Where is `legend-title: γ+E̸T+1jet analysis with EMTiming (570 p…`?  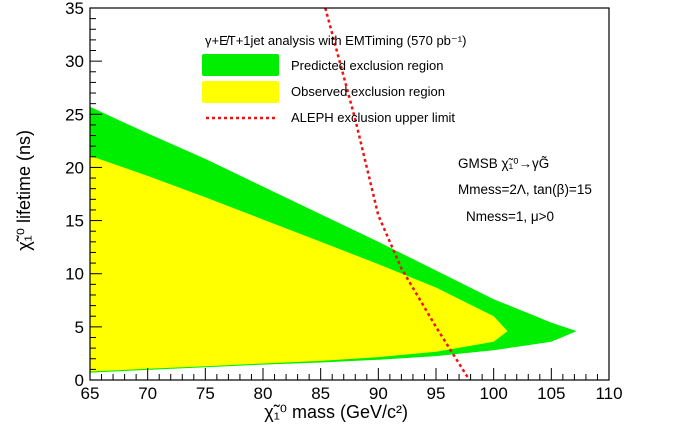
legend-title: γ+E̸T+1jet analysis with EMTiming (570 p… is located at coordinates (335, 40).